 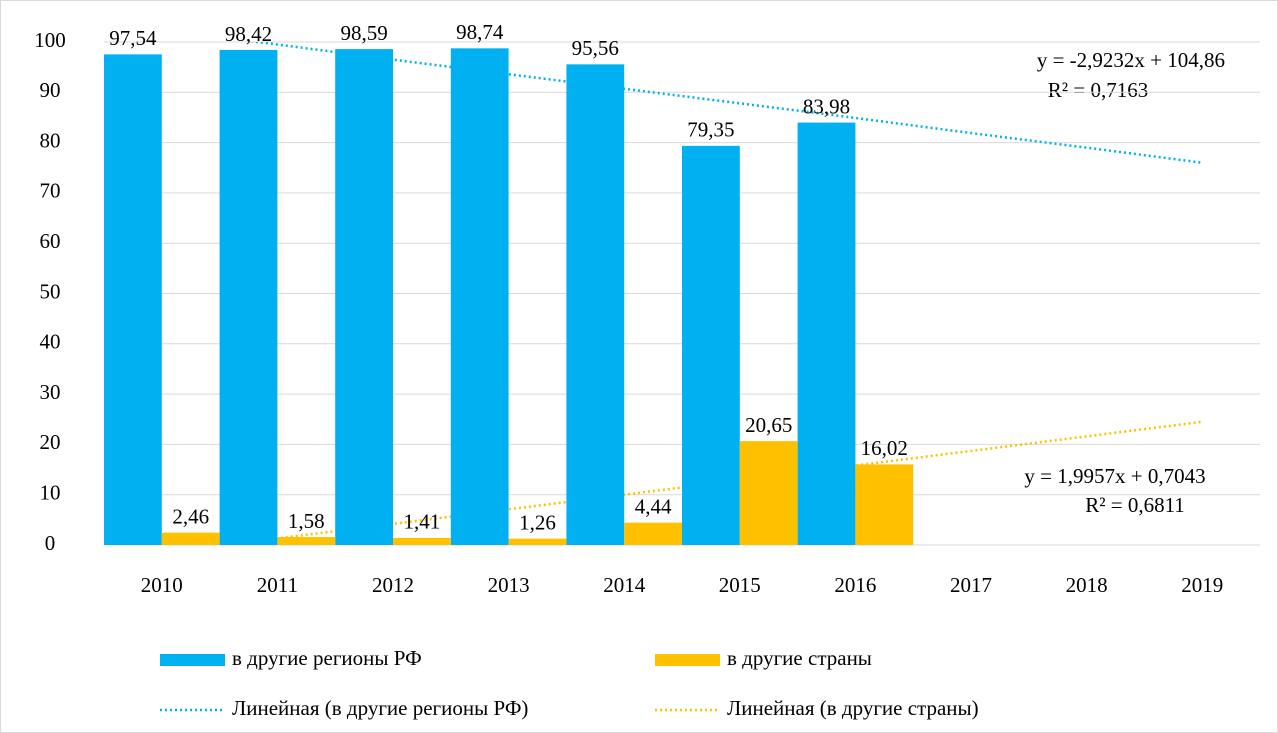 I want to click on data-label: 79,35, so click(x=710, y=130).